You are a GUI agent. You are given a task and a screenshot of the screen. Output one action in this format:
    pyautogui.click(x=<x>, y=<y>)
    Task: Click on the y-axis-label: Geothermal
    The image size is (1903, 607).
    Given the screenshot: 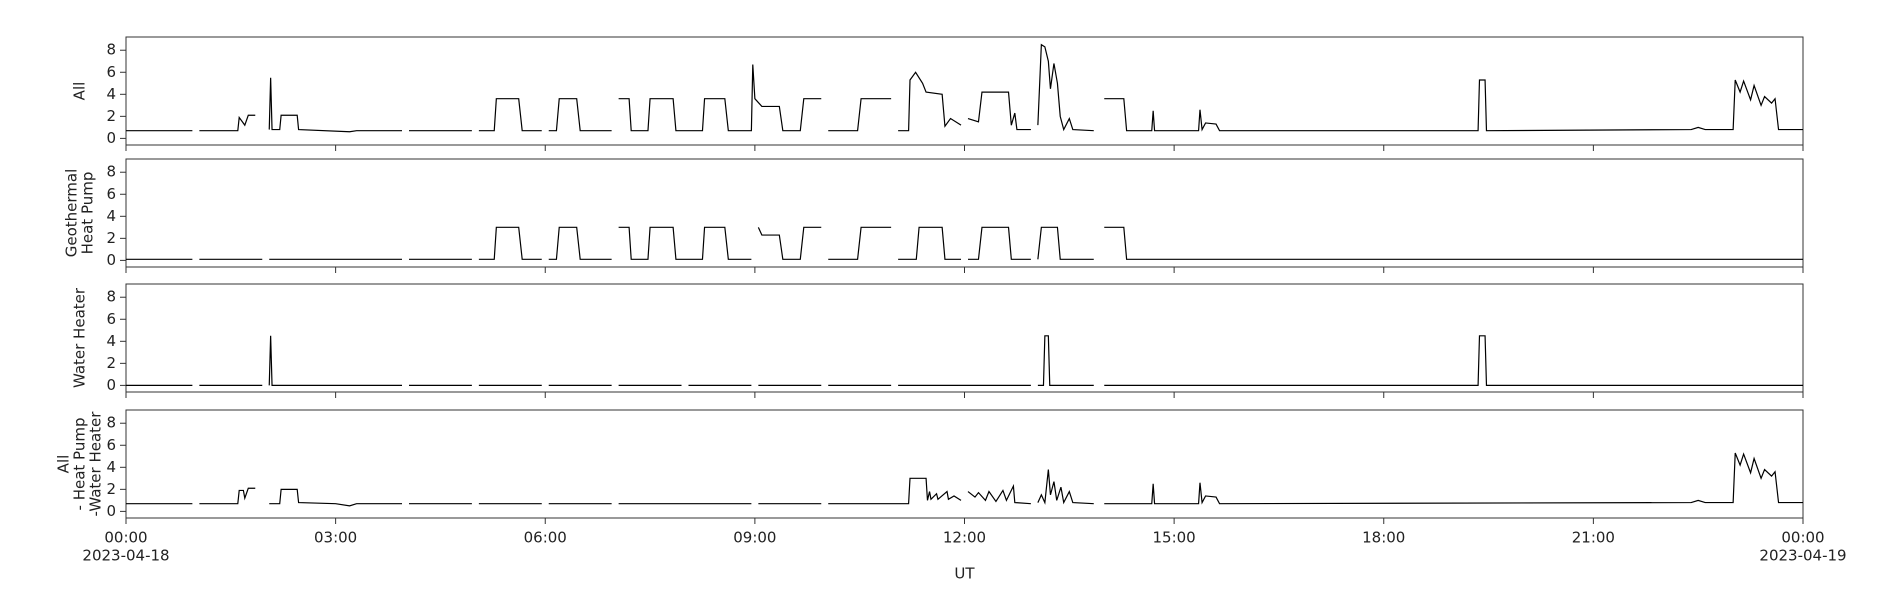 What is the action you would take?
    pyautogui.click(x=72, y=213)
    